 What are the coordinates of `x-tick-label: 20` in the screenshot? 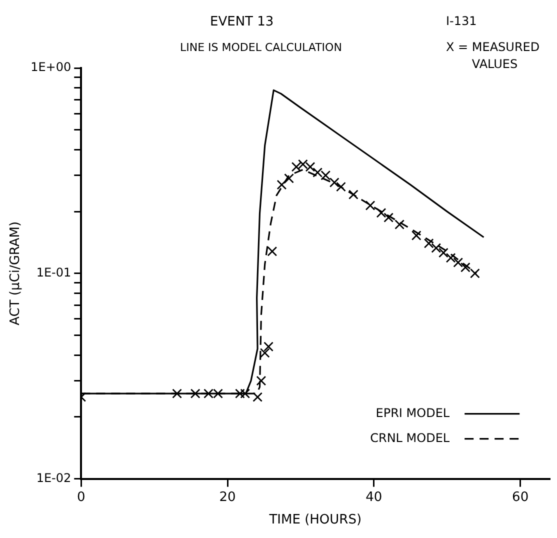 It's located at (227, 497).